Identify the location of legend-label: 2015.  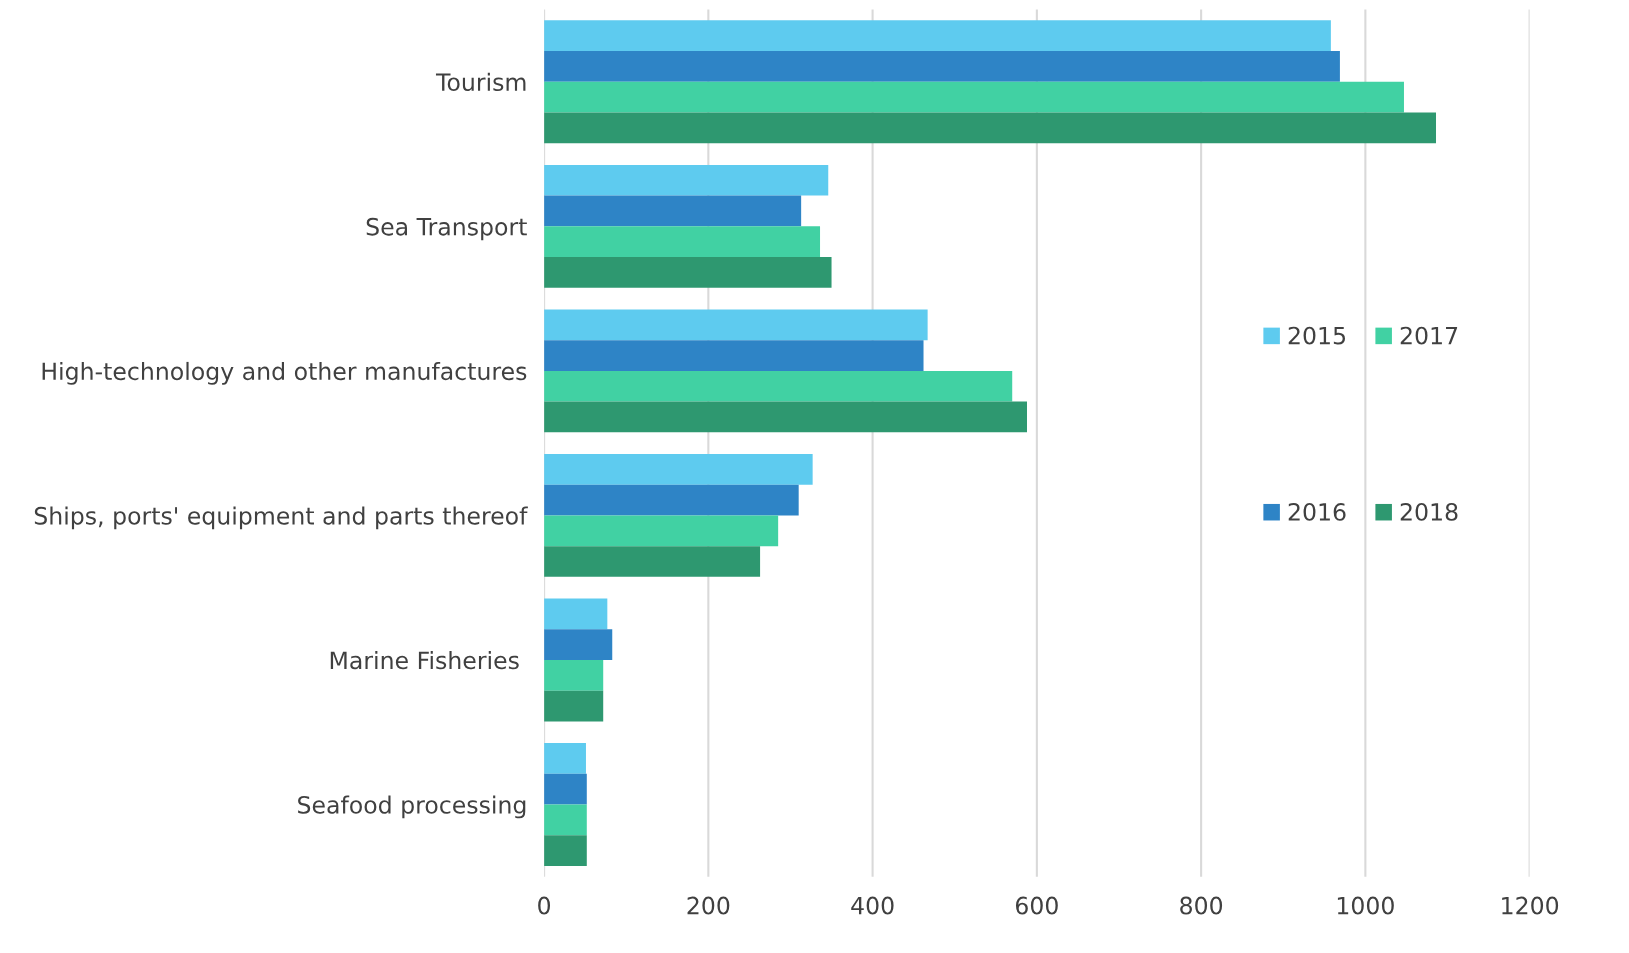
(1317, 335).